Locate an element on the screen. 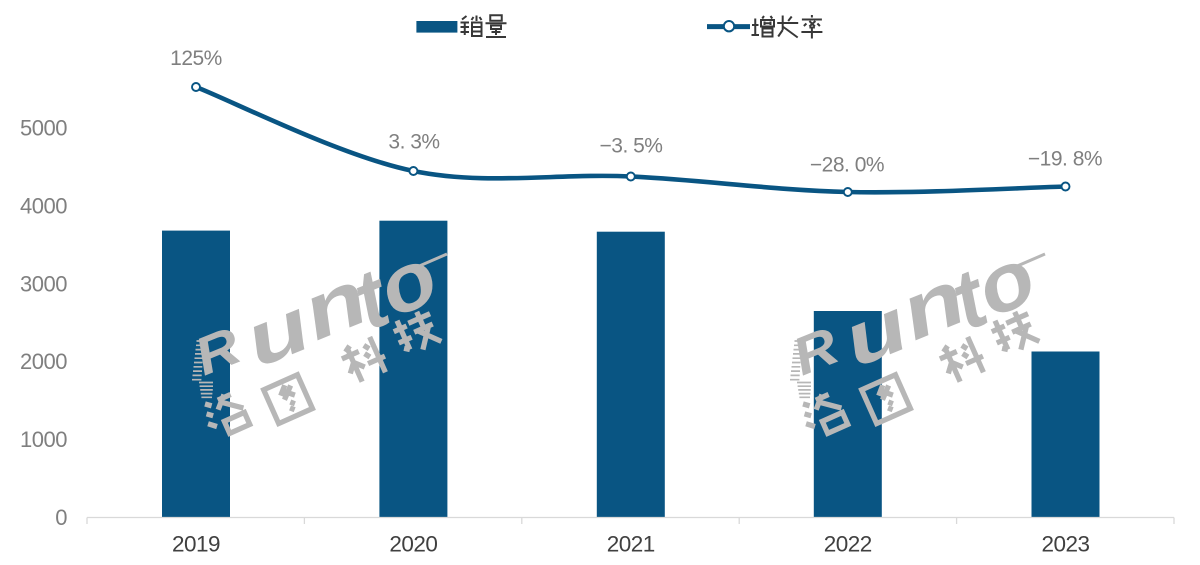 The image size is (1200, 565). svg-text: 3. 3% is located at coordinates (413, 142).